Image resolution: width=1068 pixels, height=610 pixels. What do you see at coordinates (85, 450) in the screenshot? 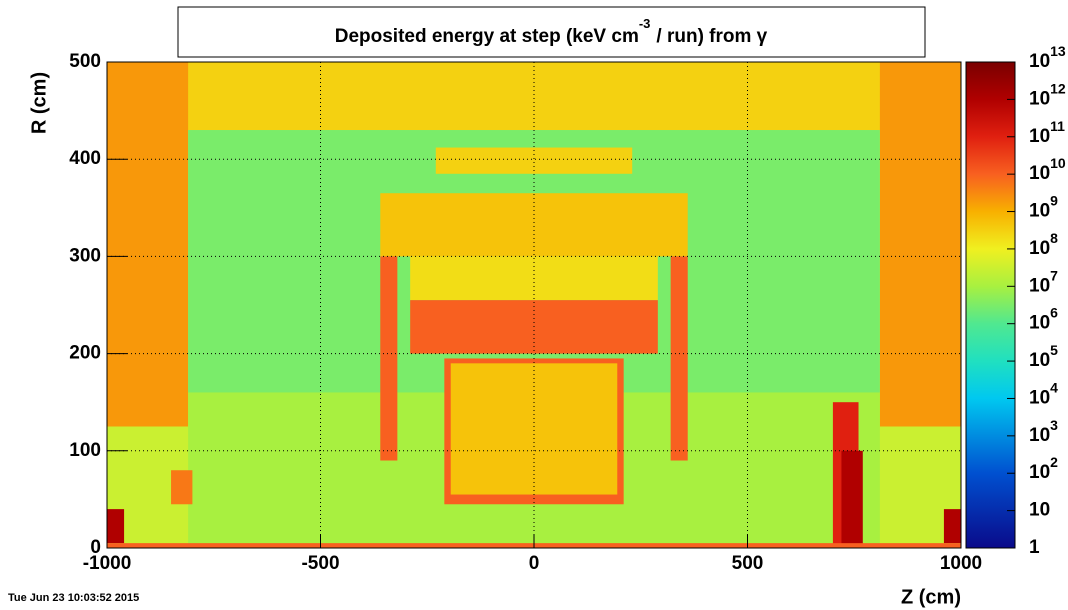
I see `y-tick-label: 100` at bounding box center [85, 450].